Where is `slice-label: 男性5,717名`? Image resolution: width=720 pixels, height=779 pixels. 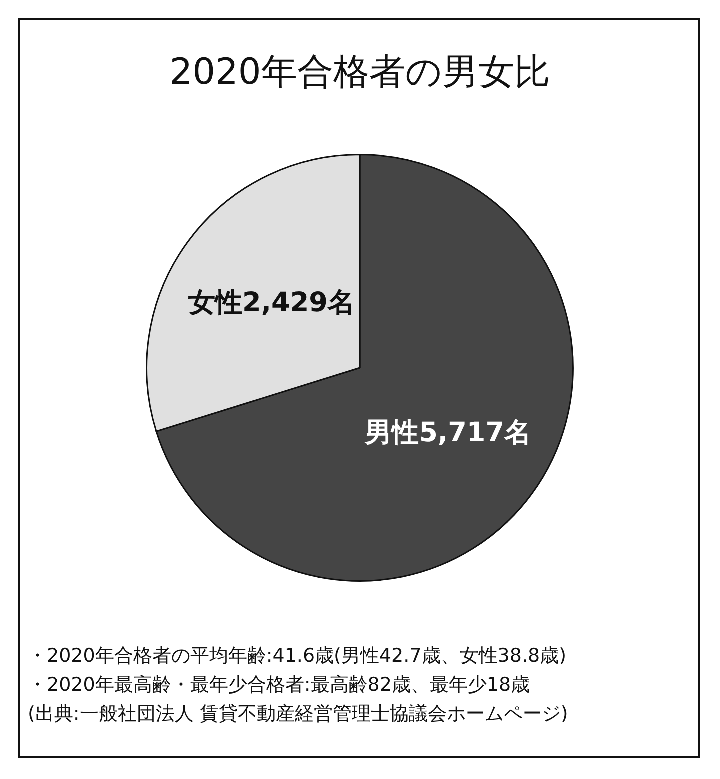 slice-label: 男性5,717名 is located at coordinates (448, 432).